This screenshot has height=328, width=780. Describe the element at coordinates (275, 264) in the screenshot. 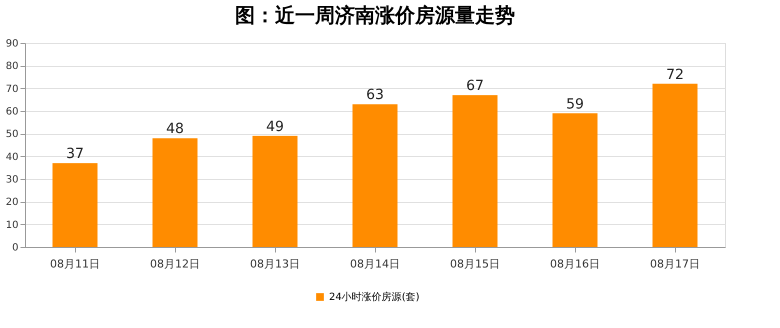

I see `x-tick-label: 08月13日` at that location.